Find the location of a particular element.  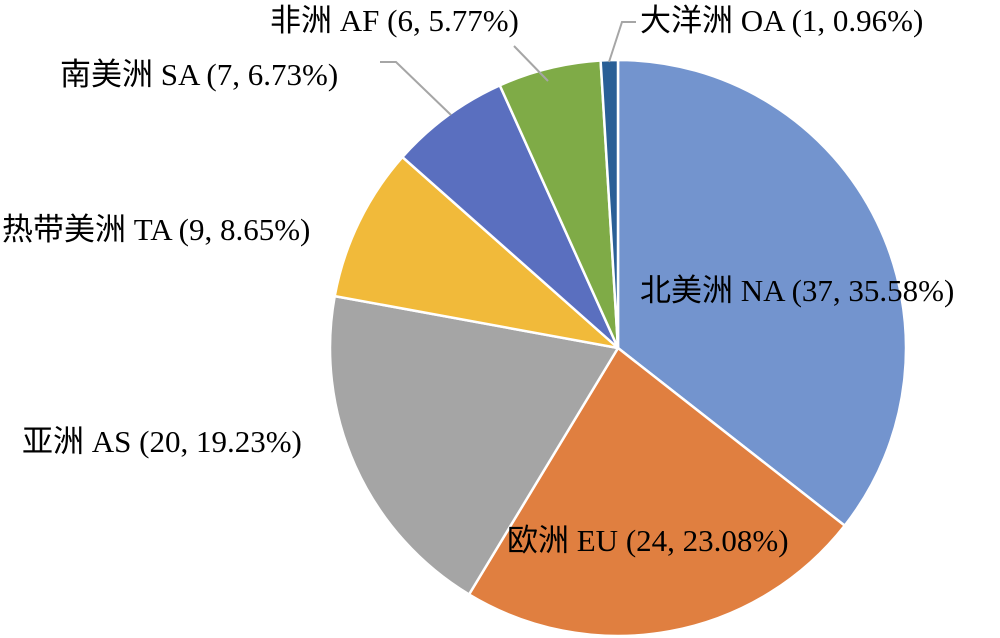

slice-label-5: 非洲 AF (6, 5.77%) is located at coordinates (394, 20).